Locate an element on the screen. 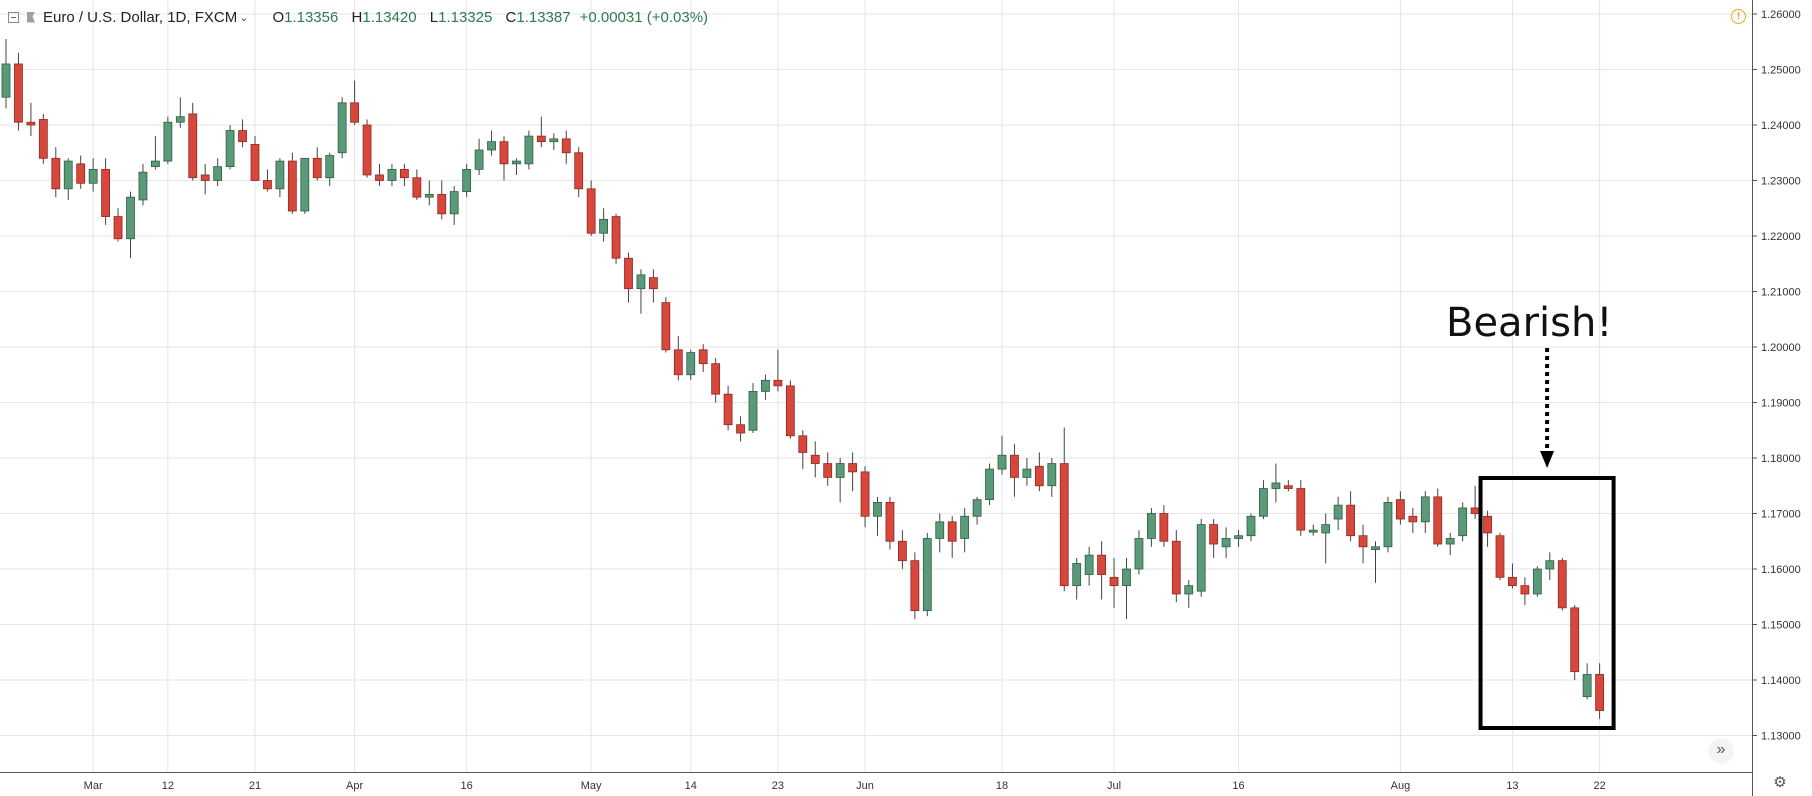 This screenshot has width=1812, height=796. chevron-down-icon: ⌄ is located at coordinates (244, 17).